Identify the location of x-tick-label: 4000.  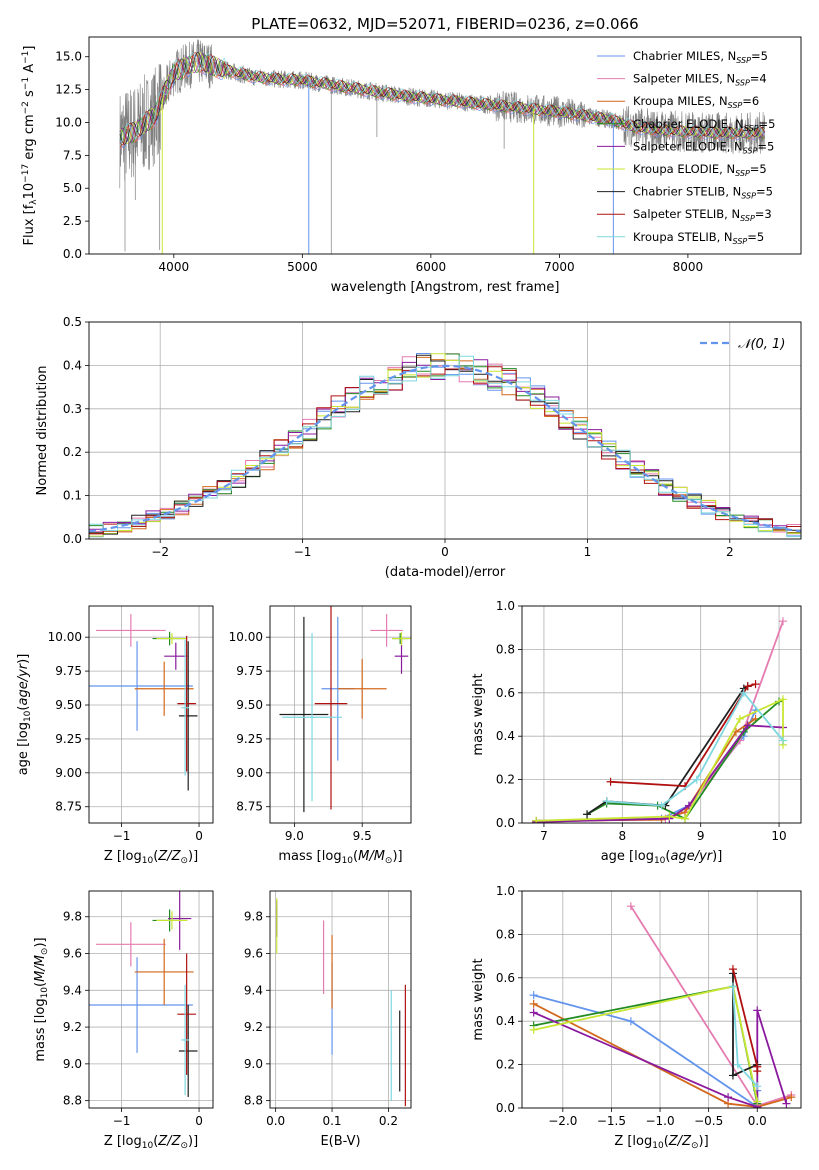
(174, 267).